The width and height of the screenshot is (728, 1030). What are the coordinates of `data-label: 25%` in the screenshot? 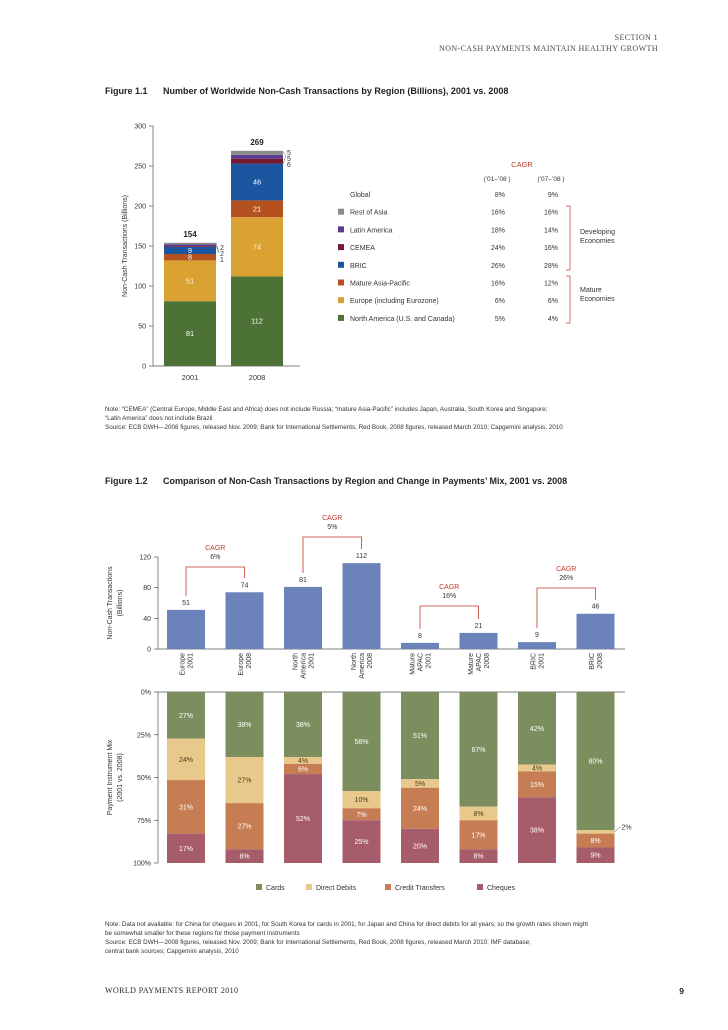 It's located at (361, 842).